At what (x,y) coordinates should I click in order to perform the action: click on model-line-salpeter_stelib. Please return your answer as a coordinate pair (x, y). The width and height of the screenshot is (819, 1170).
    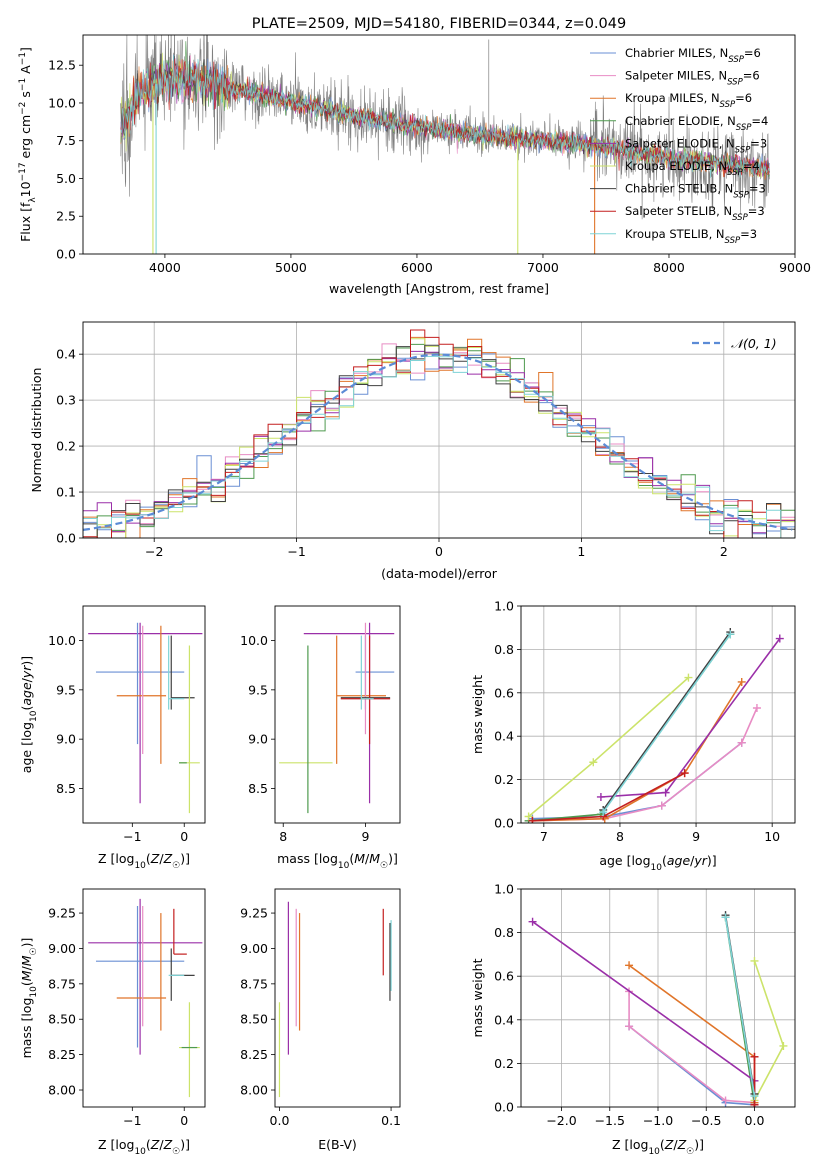
    Looking at the image, I should click on (445, 118).